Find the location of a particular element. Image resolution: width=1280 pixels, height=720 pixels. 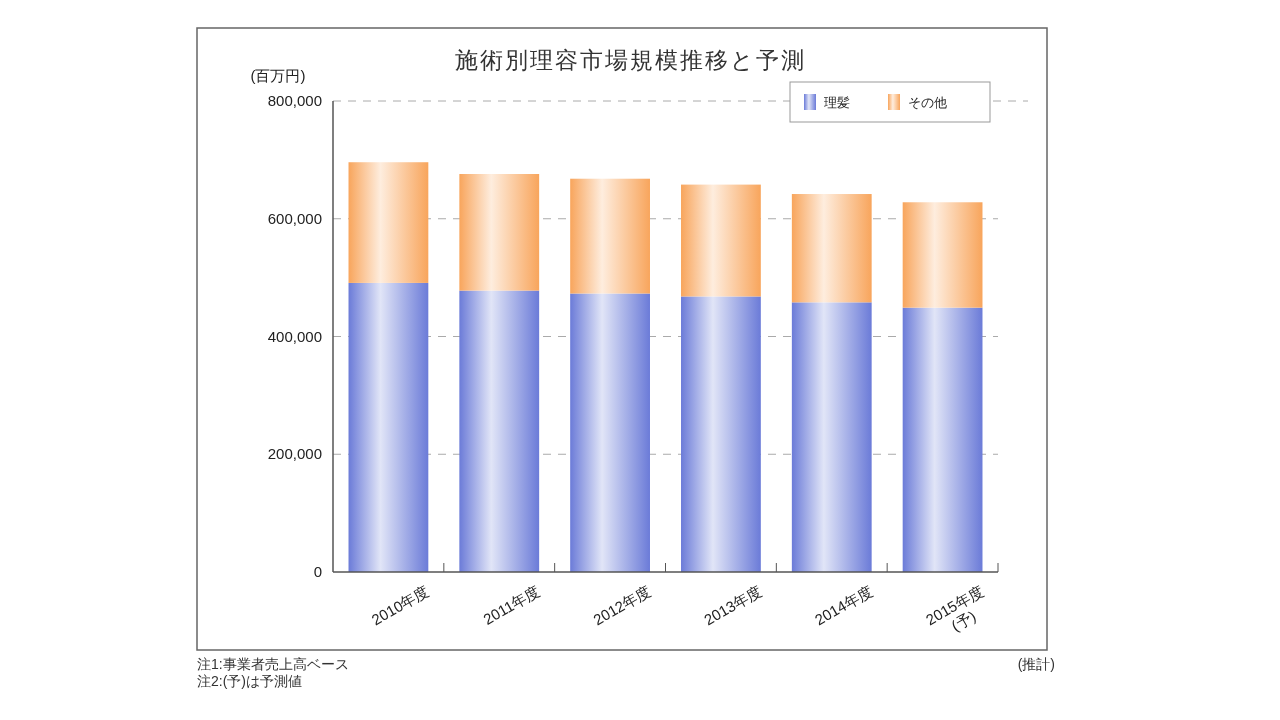

y-axis-title: (百万円) is located at coordinates (278, 75).